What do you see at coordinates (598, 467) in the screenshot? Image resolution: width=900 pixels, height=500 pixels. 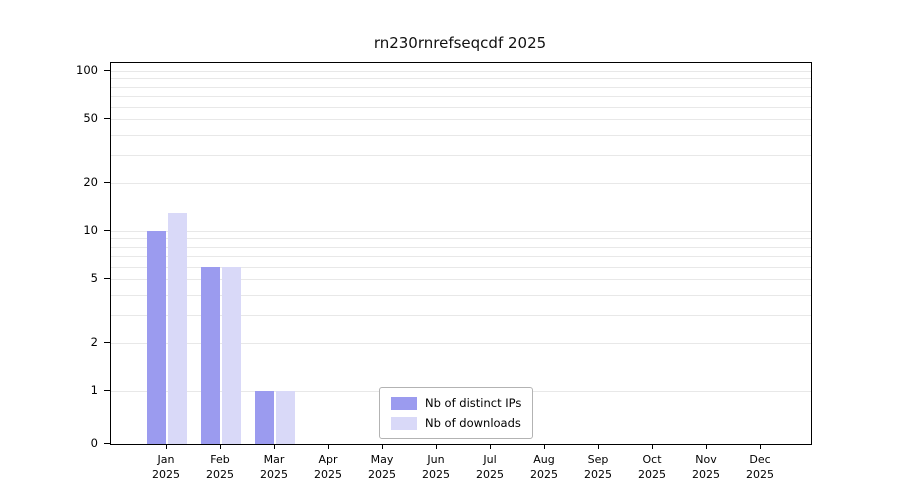 I see `x-tick-label: Sep 2025` at bounding box center [598, 467].